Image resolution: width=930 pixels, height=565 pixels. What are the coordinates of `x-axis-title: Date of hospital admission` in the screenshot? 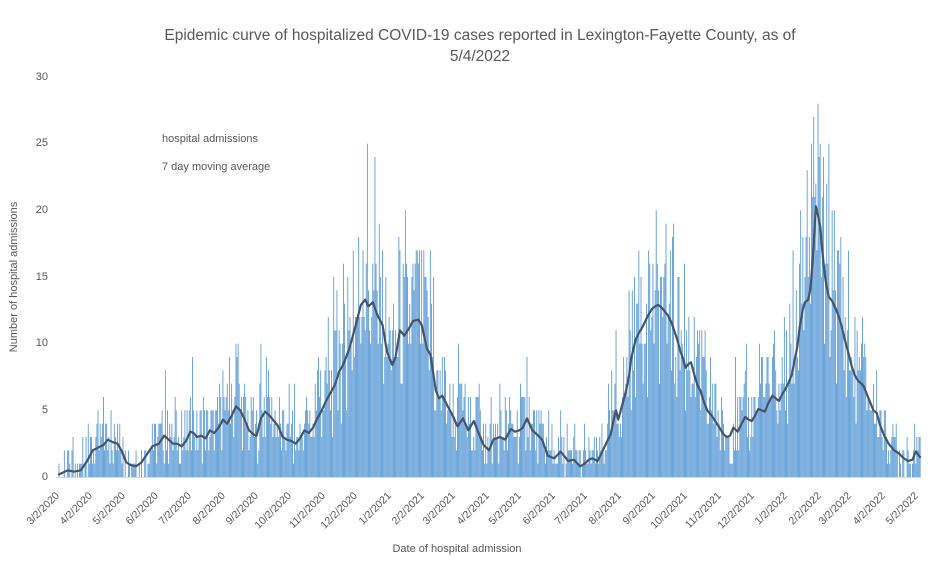 It's located at (457, 549).